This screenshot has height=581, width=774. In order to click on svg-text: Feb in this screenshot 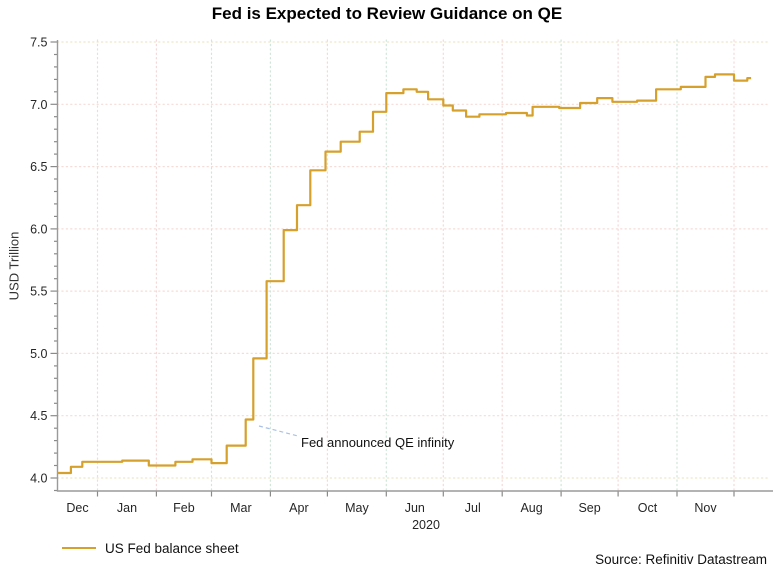, I will do `click(184, 508)`.